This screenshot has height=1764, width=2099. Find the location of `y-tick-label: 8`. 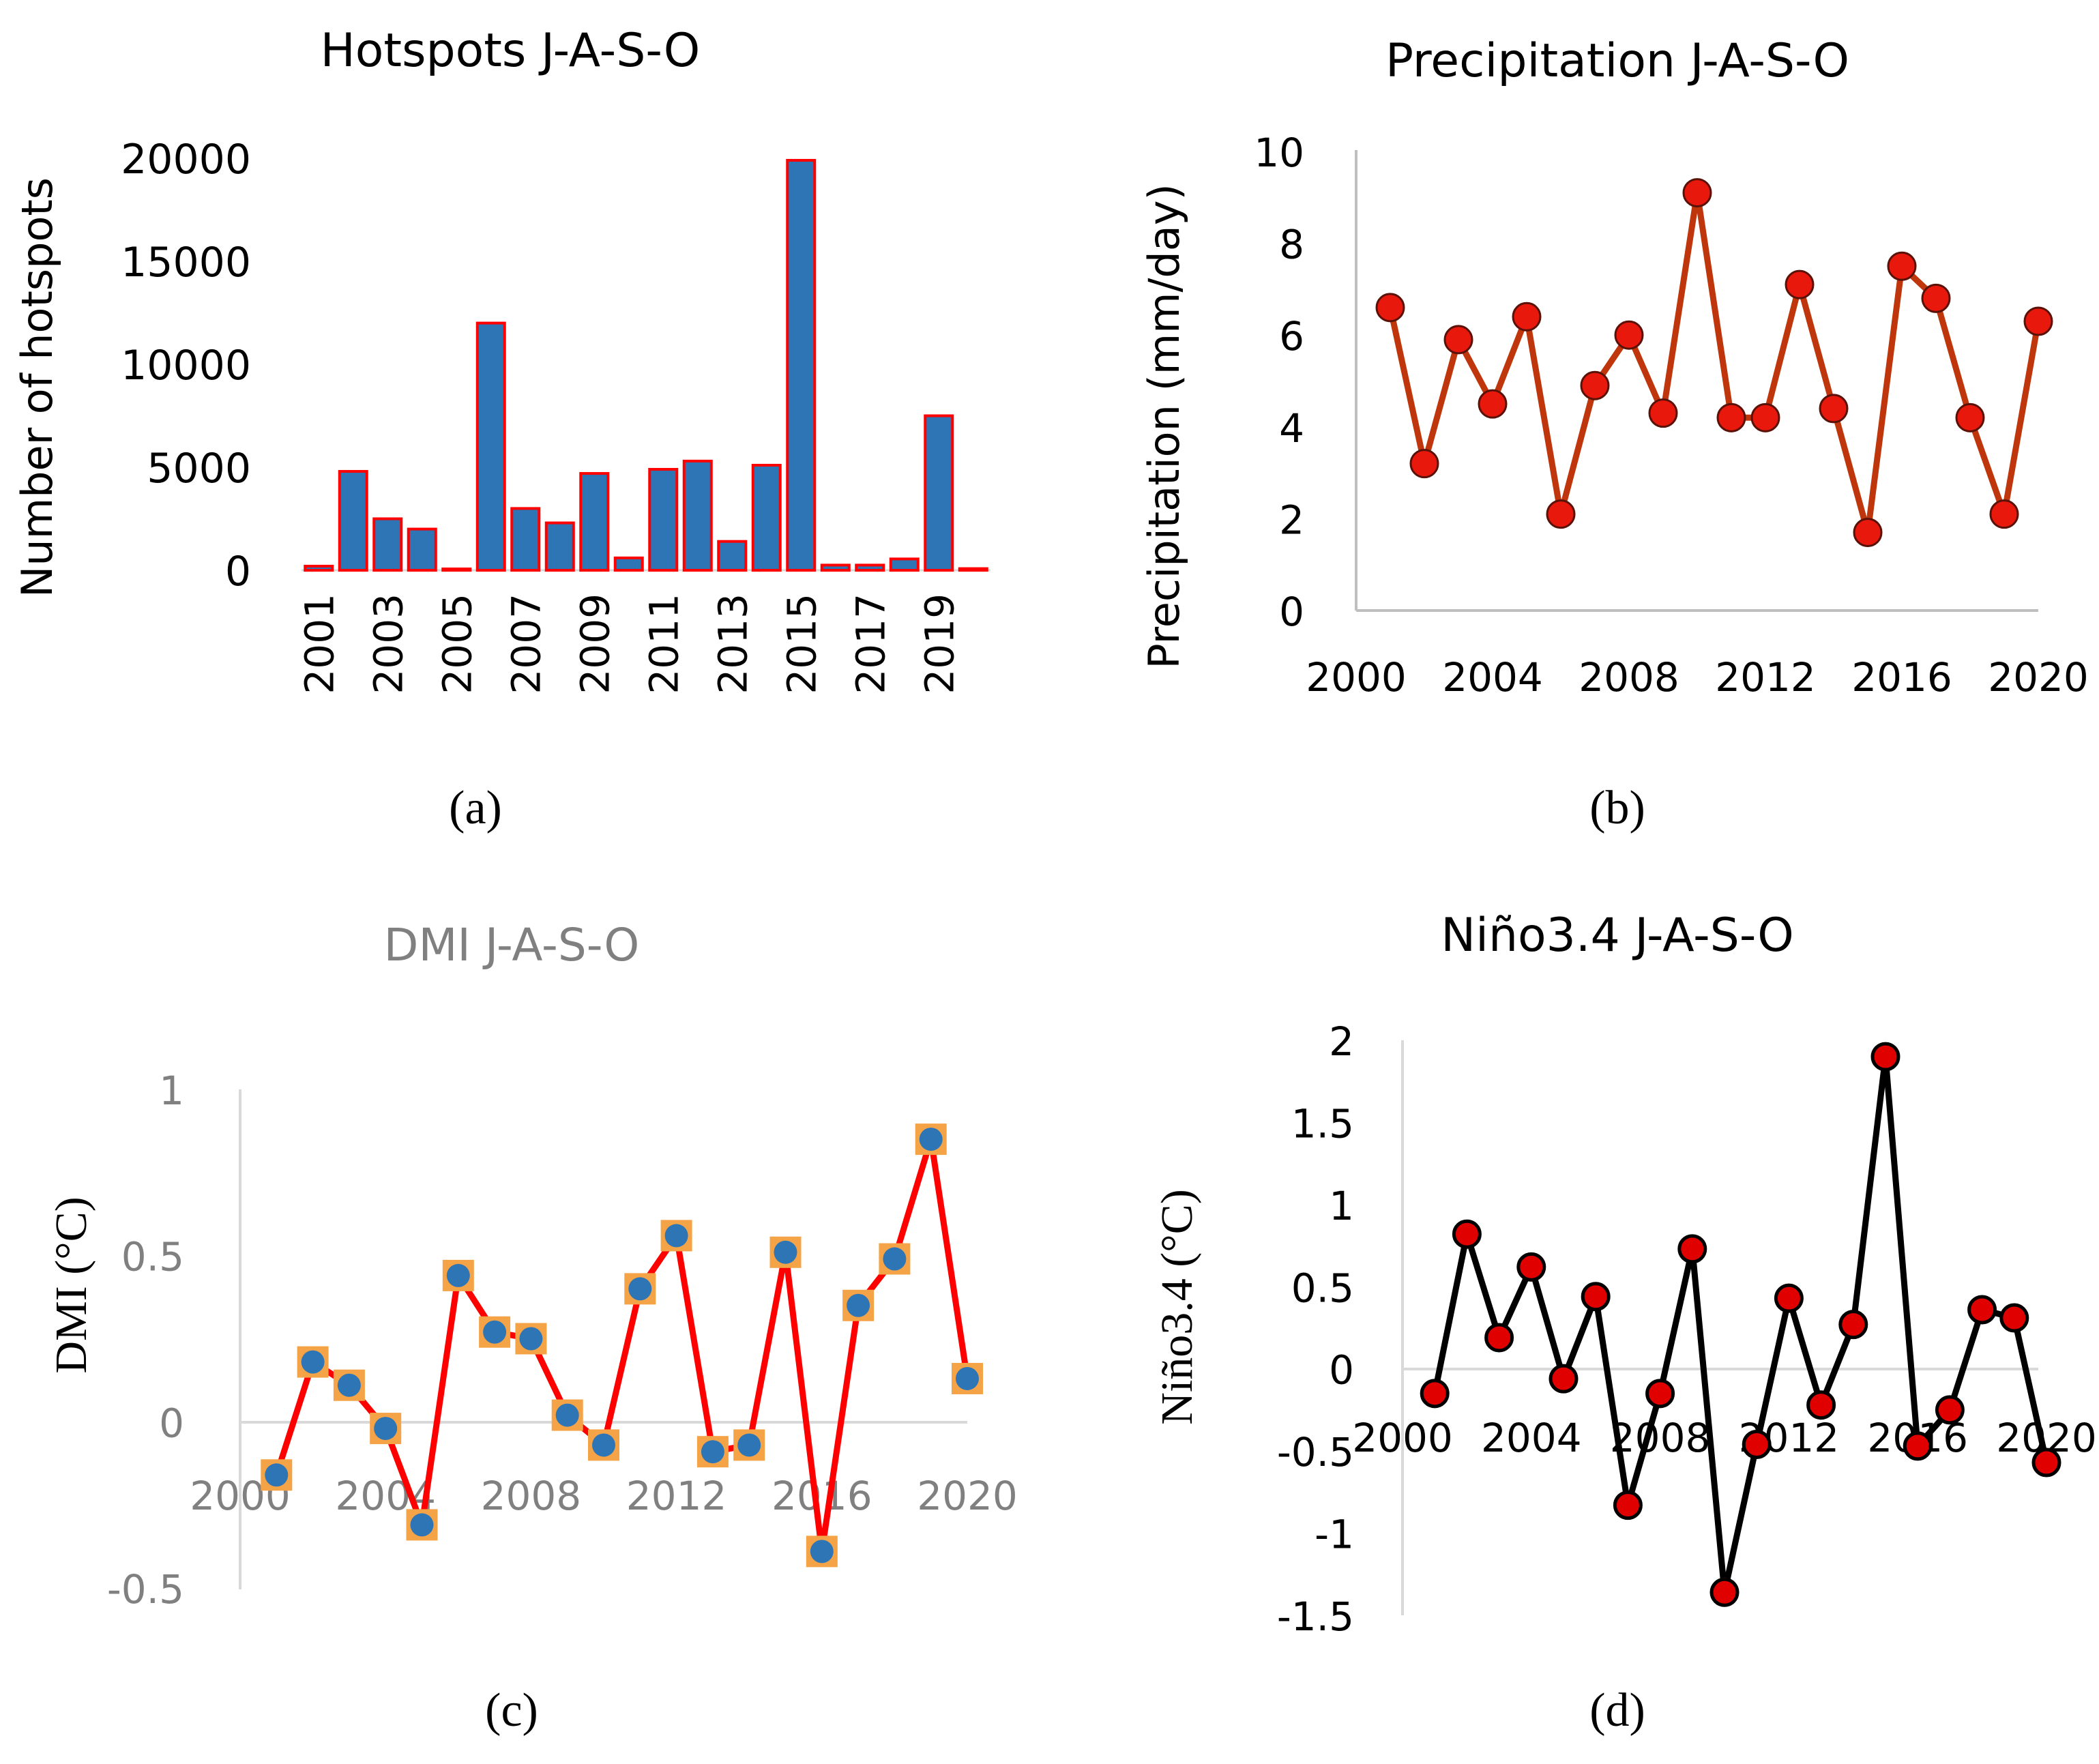

y-tick-label: 8 is located at coordinates (1291, 245).